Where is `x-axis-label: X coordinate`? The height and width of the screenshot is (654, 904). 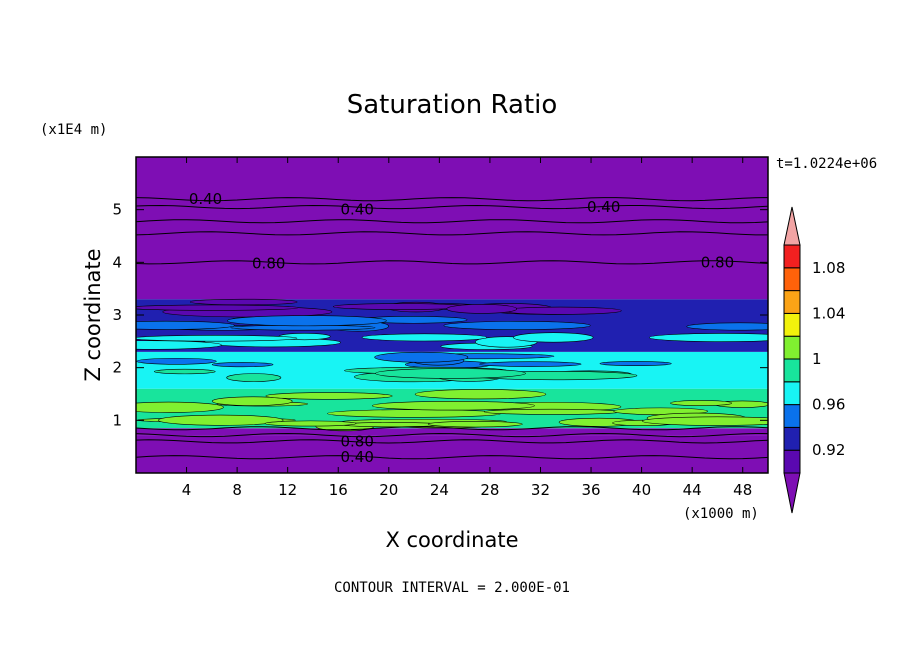
x-axis-label: X coordinate is located at coordinates (451, 540).